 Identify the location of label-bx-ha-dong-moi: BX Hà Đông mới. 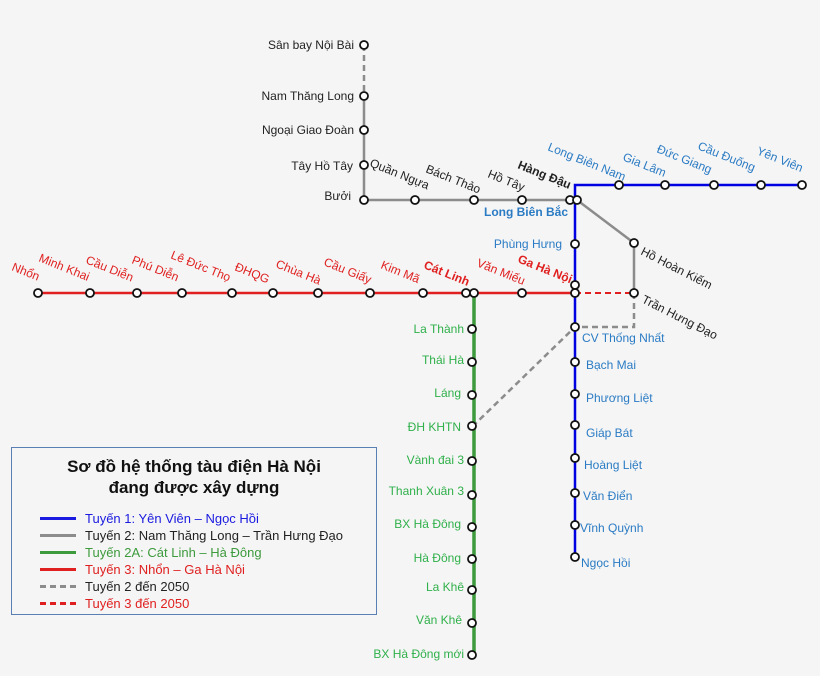
(418, 654).